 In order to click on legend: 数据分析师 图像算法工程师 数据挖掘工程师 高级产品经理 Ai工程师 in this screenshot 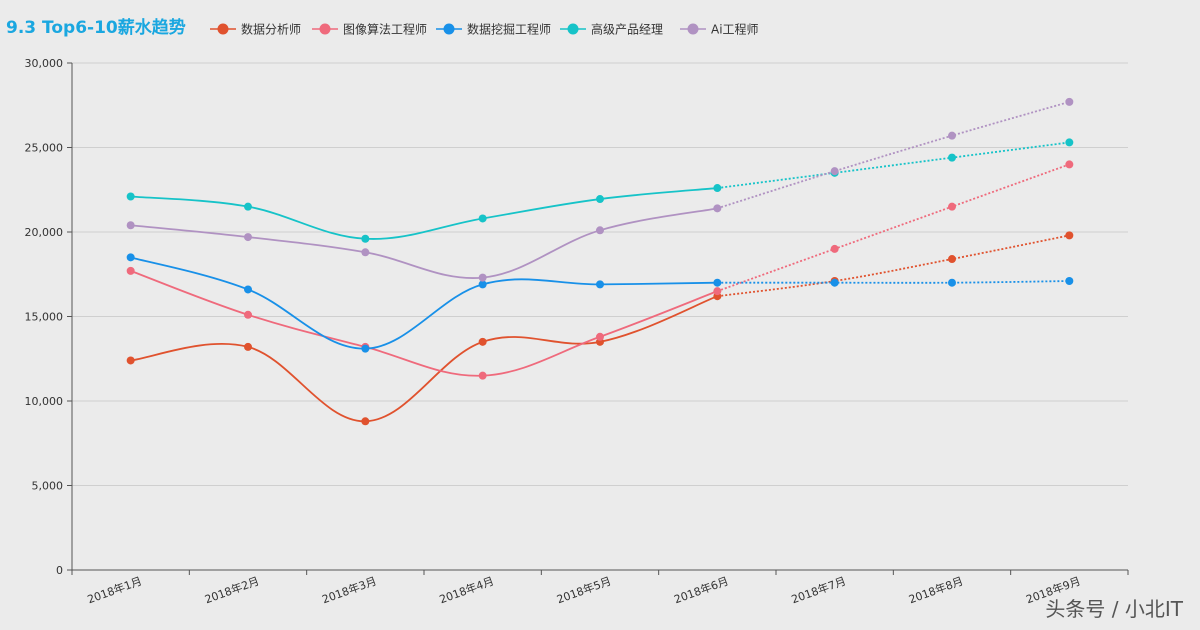, I will do `click(484, 29)`.